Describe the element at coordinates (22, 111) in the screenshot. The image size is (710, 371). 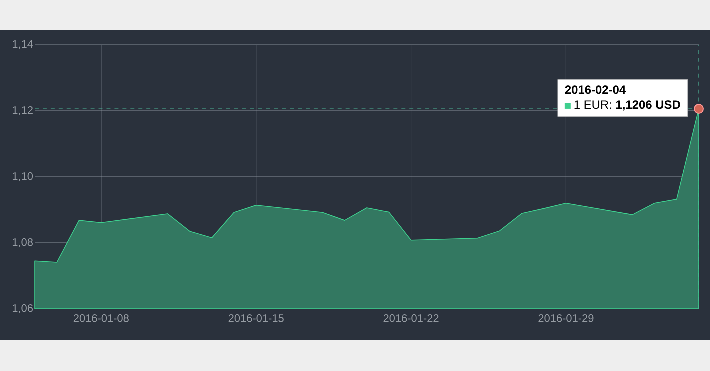
I see `y-tick-label: 1,12` at that location.